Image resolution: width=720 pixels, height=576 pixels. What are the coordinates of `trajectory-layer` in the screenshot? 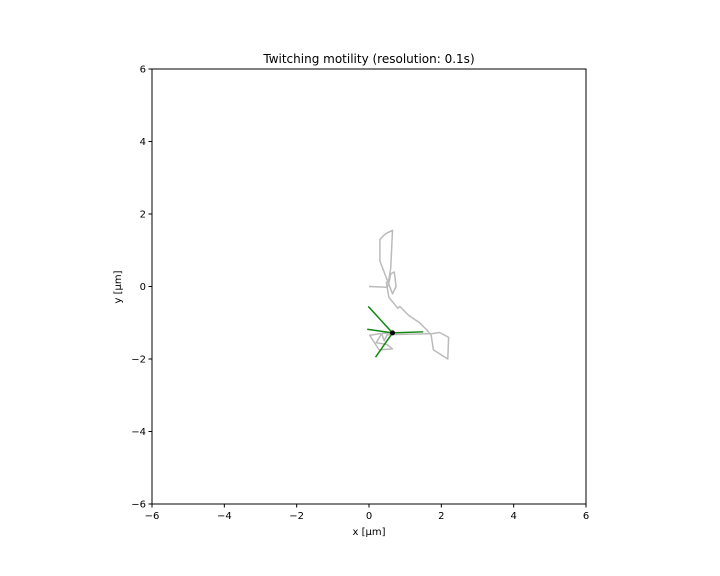 It's located at (409, 294).